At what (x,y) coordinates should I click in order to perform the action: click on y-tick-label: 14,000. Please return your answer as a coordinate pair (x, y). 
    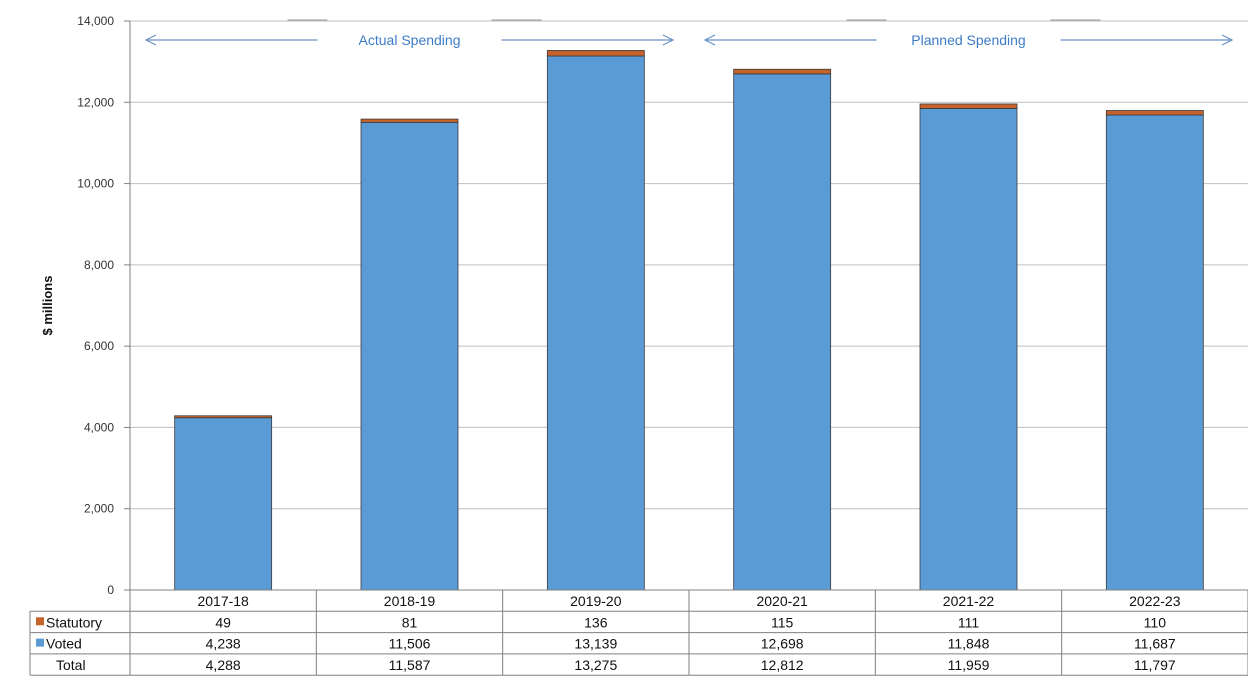
    Looking at the image, I should click on (95, 21).